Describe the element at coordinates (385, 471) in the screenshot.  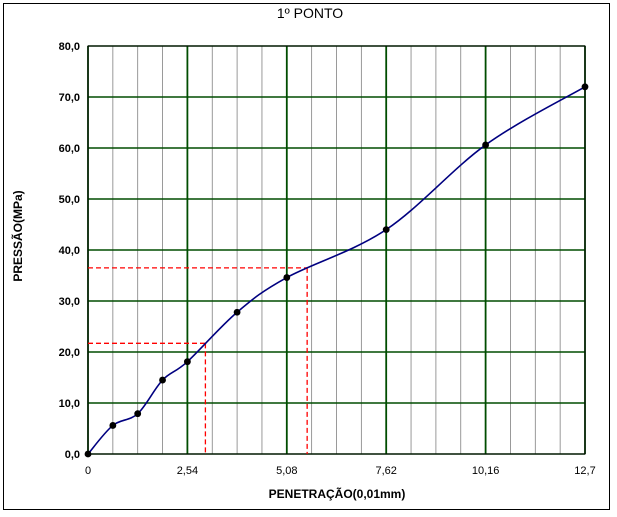
I see `x-tick-label: 7,62` at that location.